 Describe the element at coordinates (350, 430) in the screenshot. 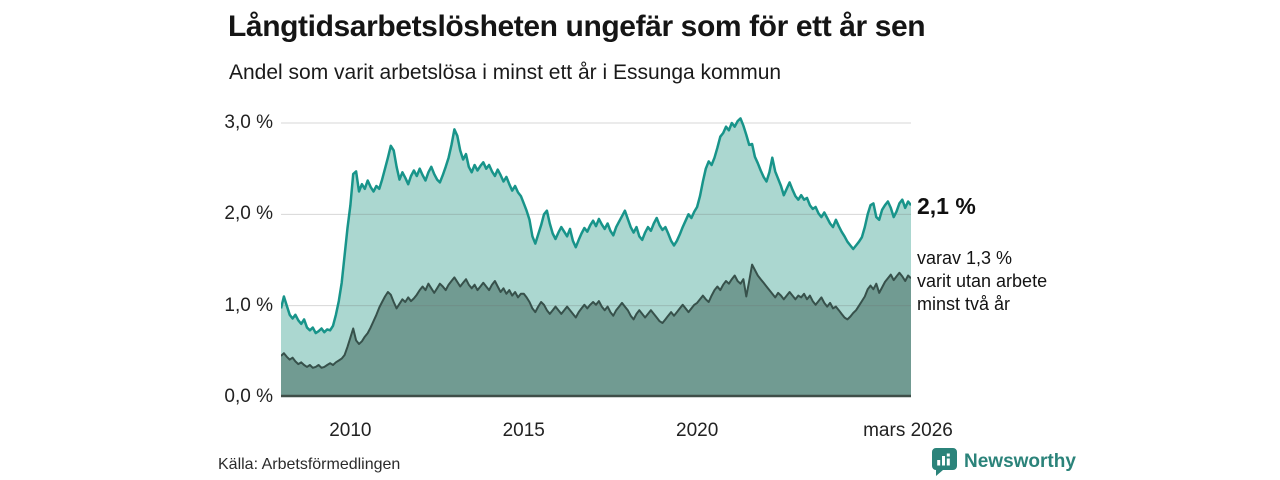

I see `x-tick-label: 2010` at that location.